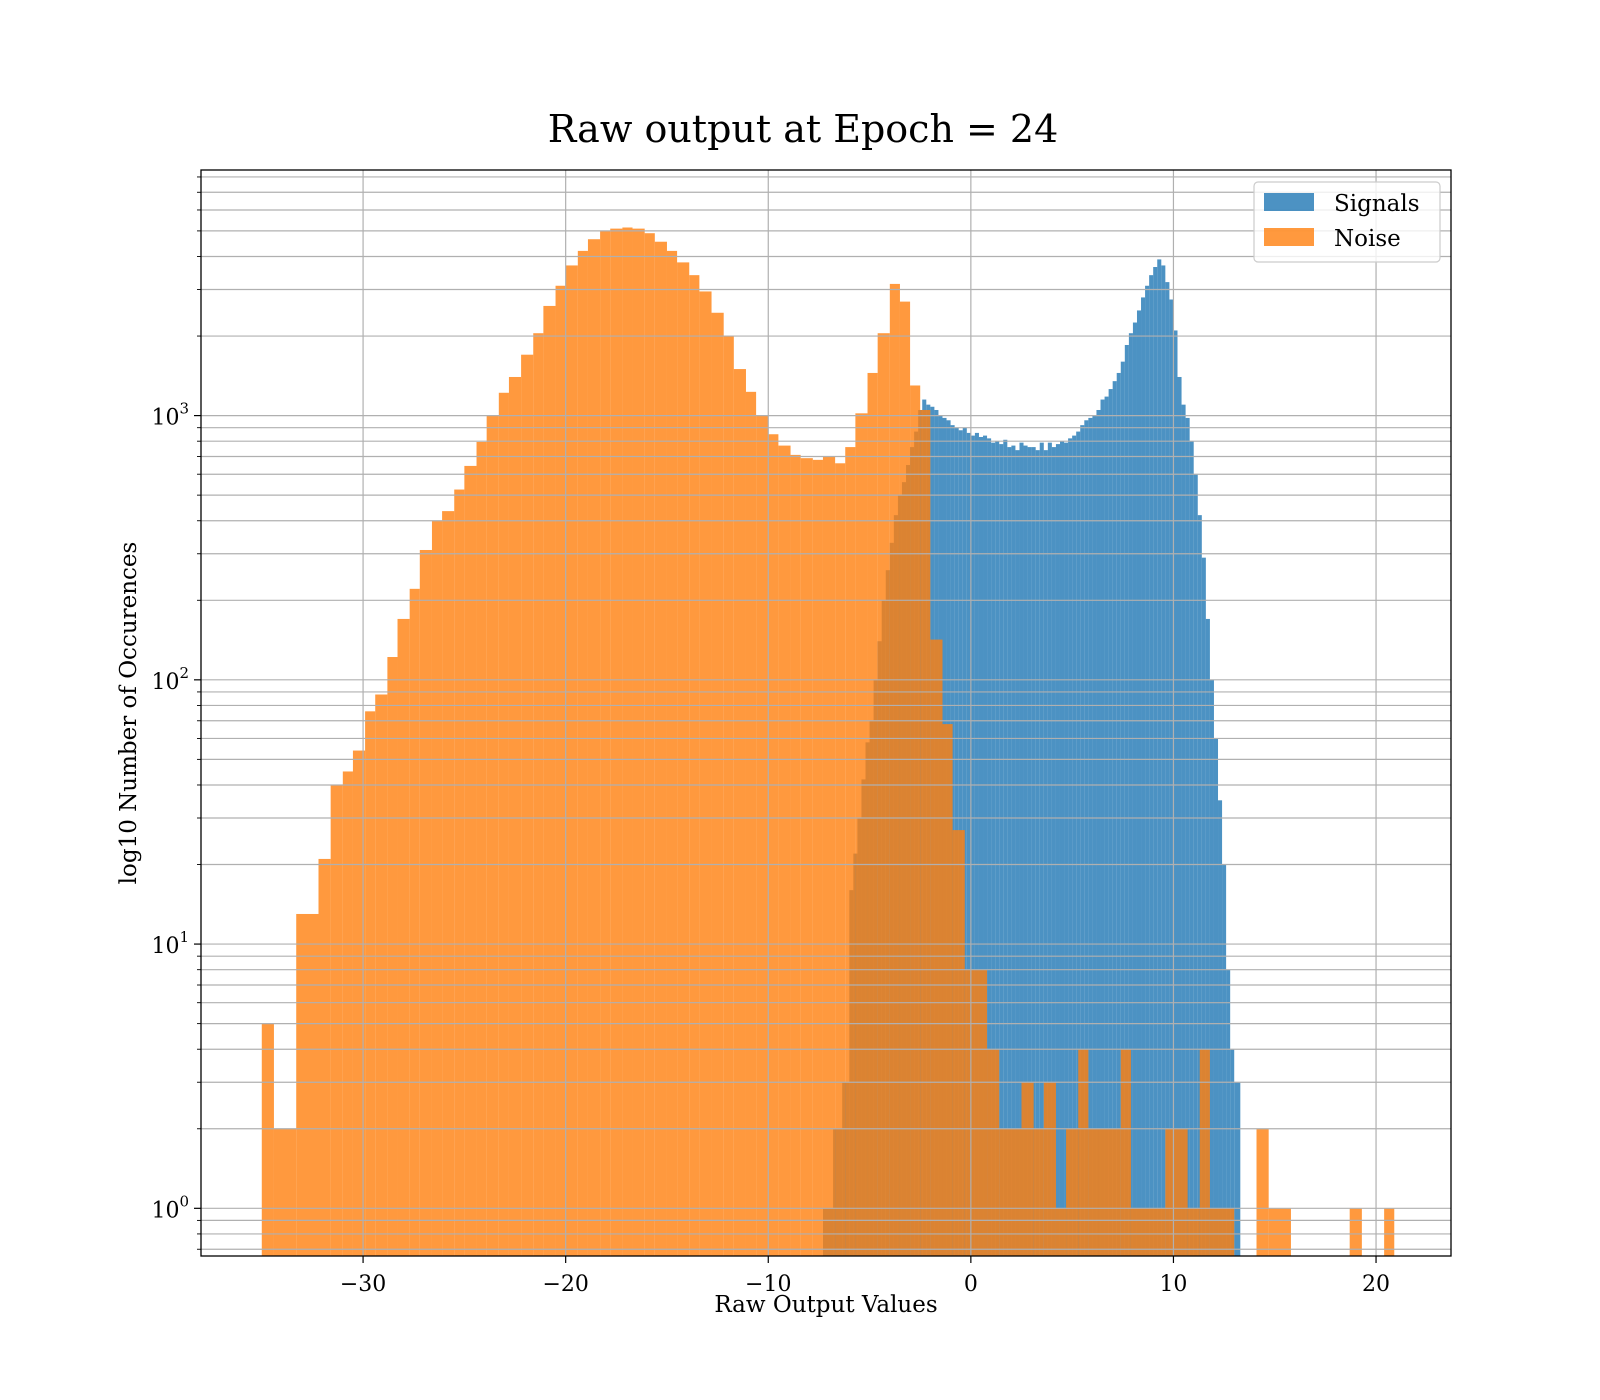 Image resolution: width=1600 pixels, height=1400 pixels. I want to click on x-tick-label-4: 10, so click(1173, 1284).